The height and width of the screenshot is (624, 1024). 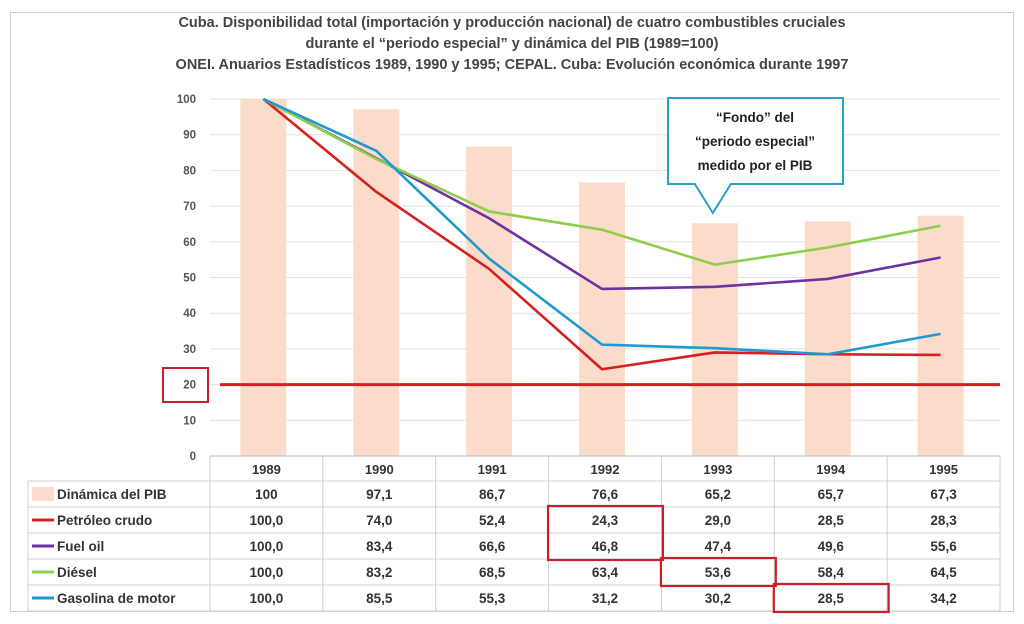 What do you see at coordinates (116, 598) in the screenshot?
I see `legend-label: Gasolina de motor` at bounding box center [116, 598].